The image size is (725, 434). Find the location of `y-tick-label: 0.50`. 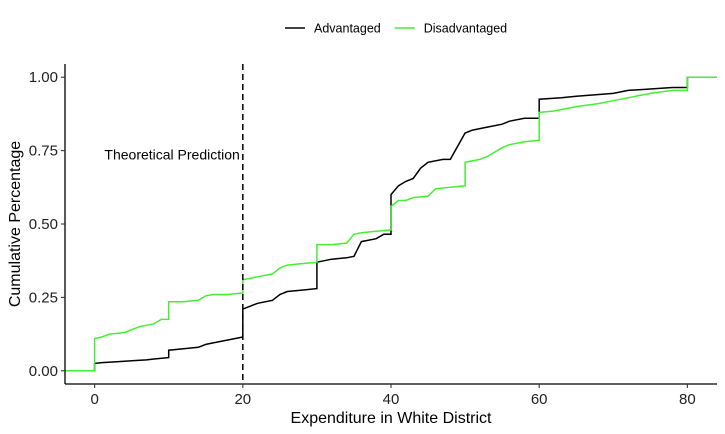

y-tick-label: 0.50 is located at coordinates (43, 224).